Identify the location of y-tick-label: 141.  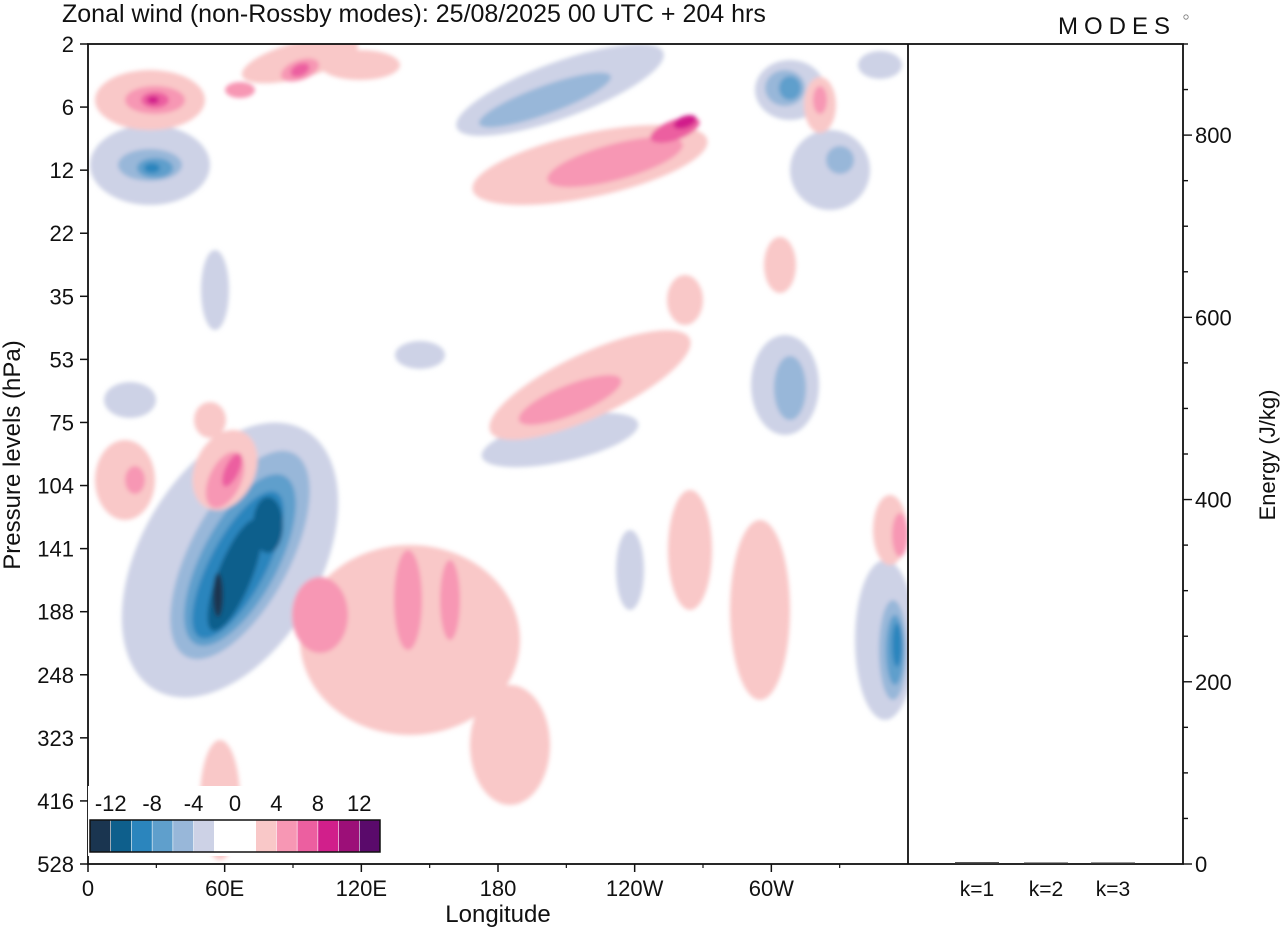
(55, 549).